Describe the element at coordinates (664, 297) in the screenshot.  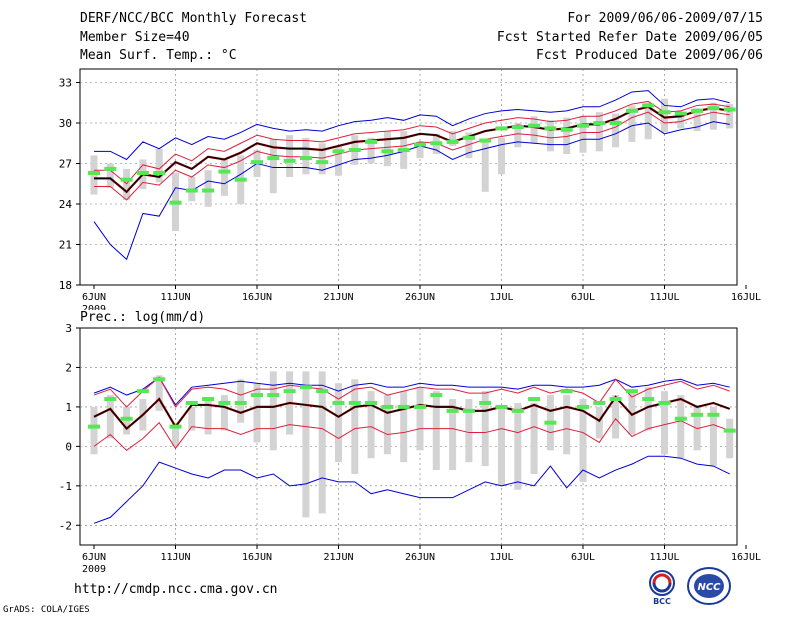
I see `x-tick-label: 11JUL` at that location.